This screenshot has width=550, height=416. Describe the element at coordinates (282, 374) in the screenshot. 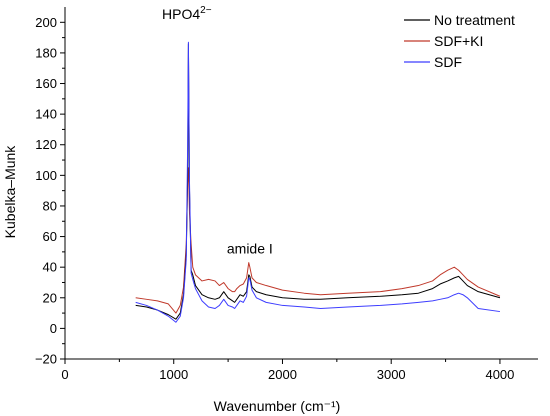

I see `x-tick-label: 2000` at that location.